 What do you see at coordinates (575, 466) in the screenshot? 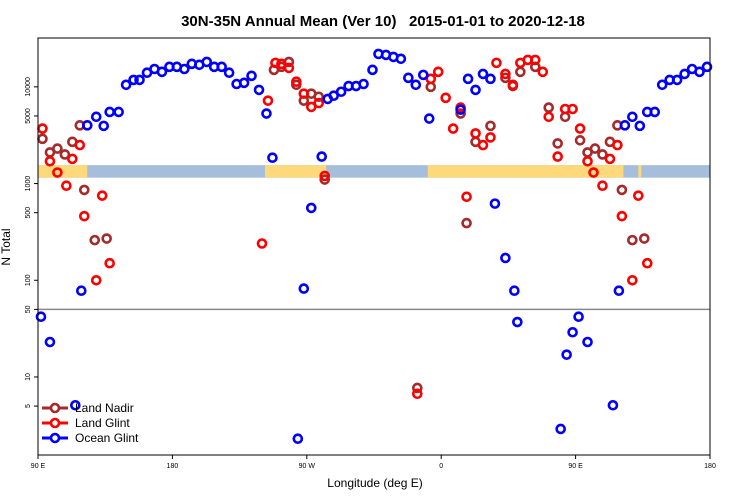
I see `x-tick-label: 90 E` at bounding box center [575, 466].